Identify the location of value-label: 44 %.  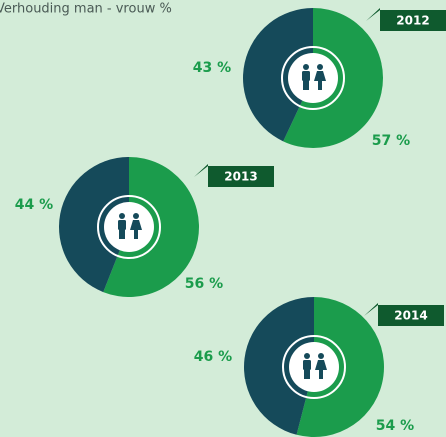
(34, 205).